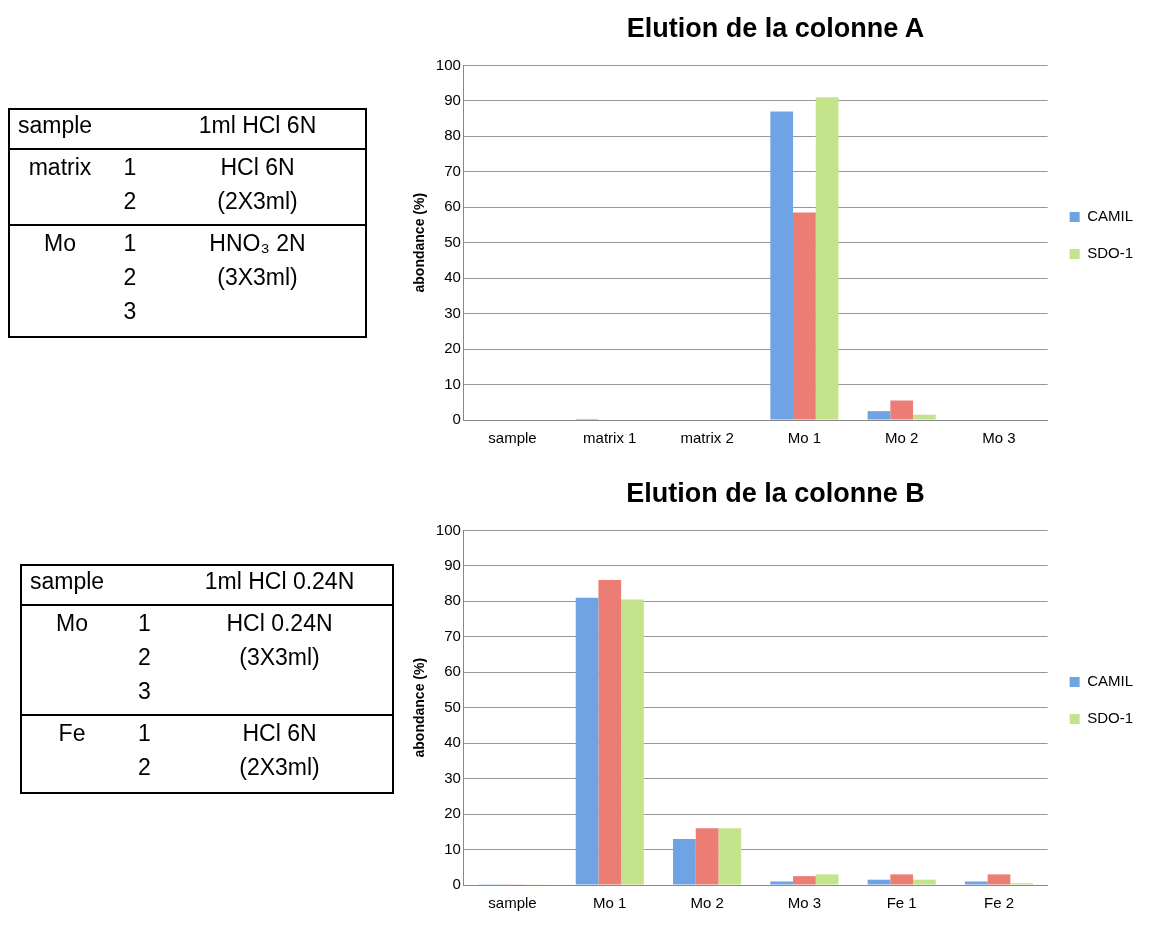  Describe the element at coordinates (901, 903) in the screenshot. I see `x-tick-label: Fe 1` at that location.